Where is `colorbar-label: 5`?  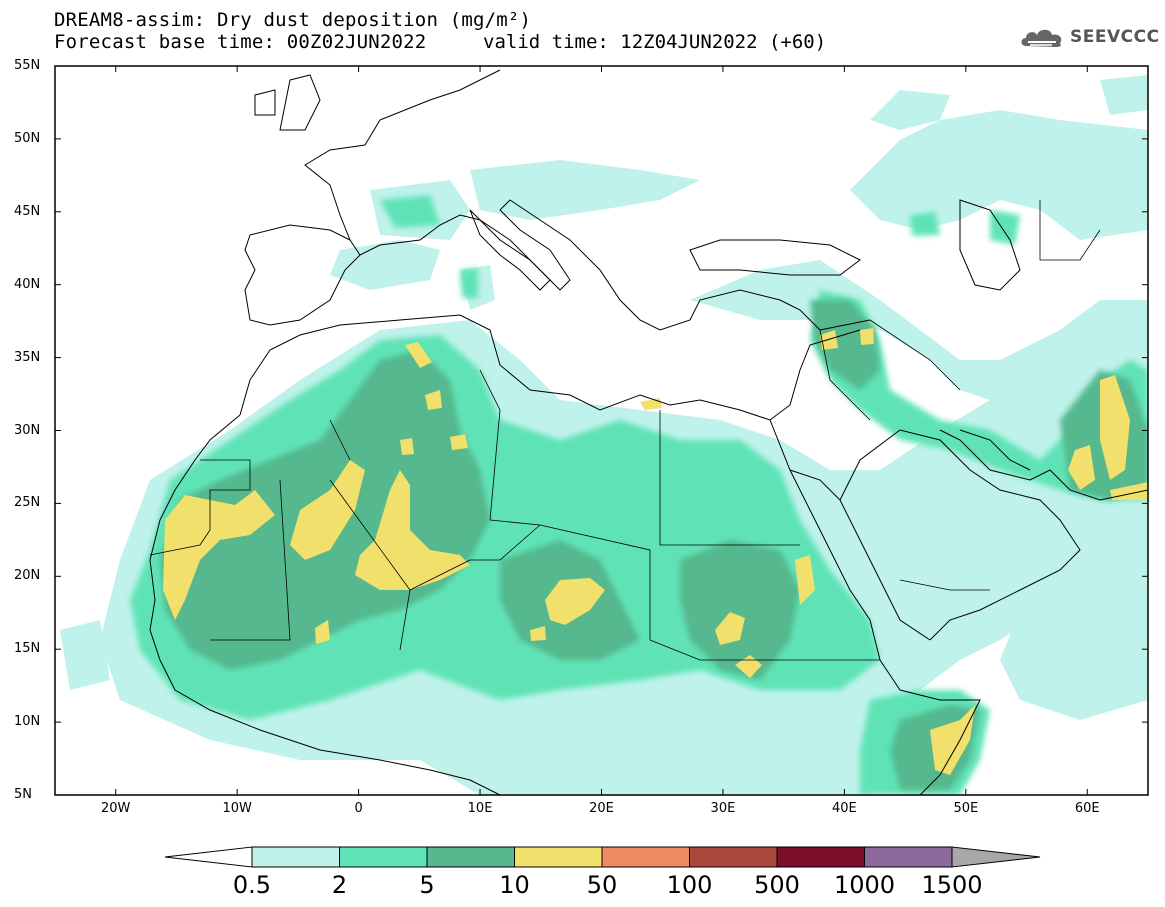 colorbar-label: 5 is located at coordinates (427, 885).